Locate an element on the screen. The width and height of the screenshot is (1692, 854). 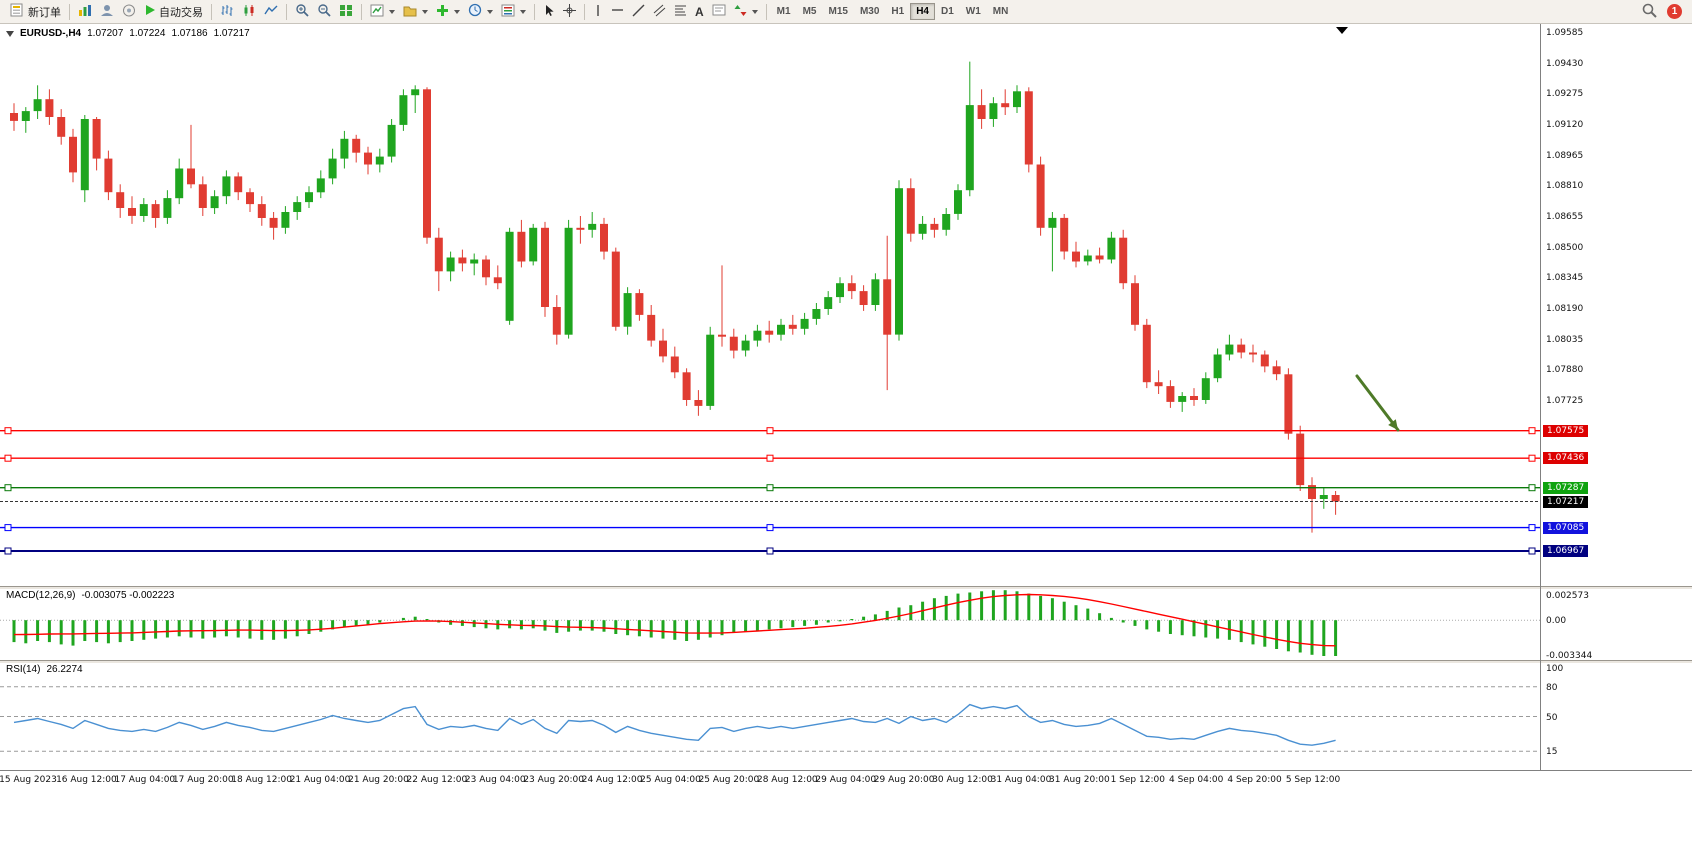
price-line-label: 1.07436 is located at coordinates (1566, 458).